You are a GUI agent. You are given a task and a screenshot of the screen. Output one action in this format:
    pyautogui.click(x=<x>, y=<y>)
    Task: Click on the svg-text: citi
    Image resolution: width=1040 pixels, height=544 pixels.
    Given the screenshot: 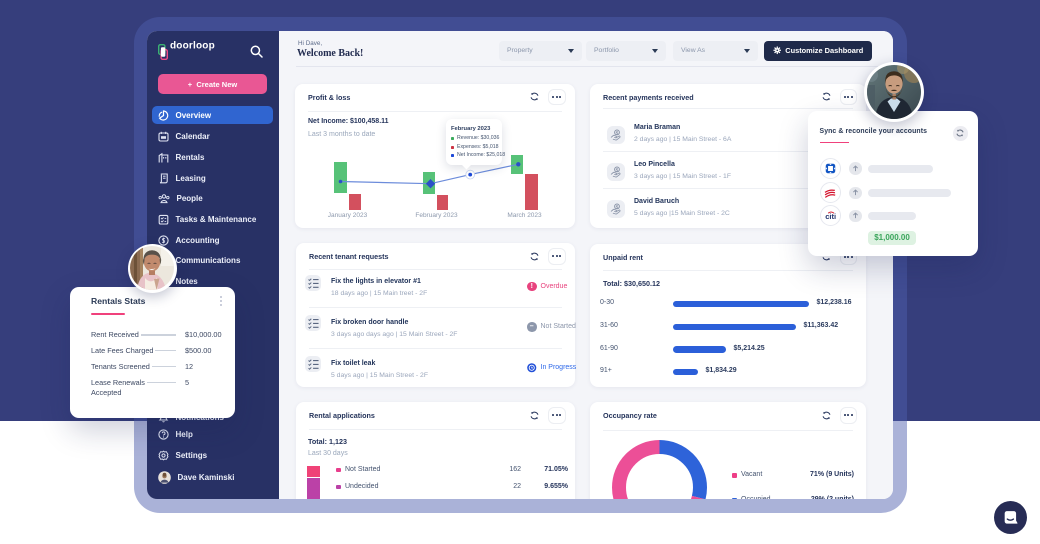 What is the action you would take?
    pyautogui.click(x=830, y=216)
    